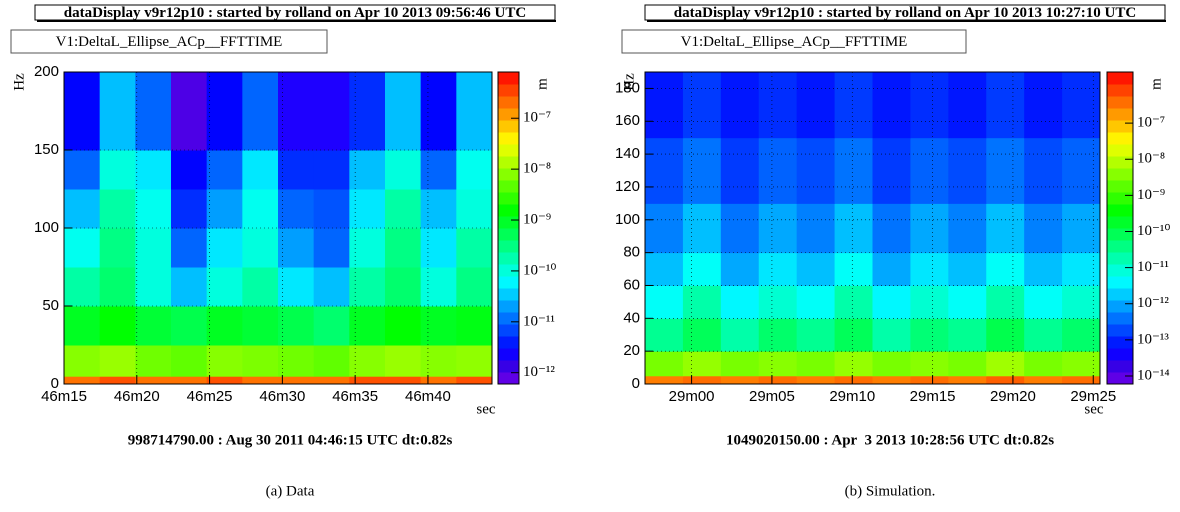 The height and width of the screenshot is (512, 1180). What do you see at coordinates (627, 120) in the screenshot?
I see `y-tick-label: 160` at bounding box center [627, 120].